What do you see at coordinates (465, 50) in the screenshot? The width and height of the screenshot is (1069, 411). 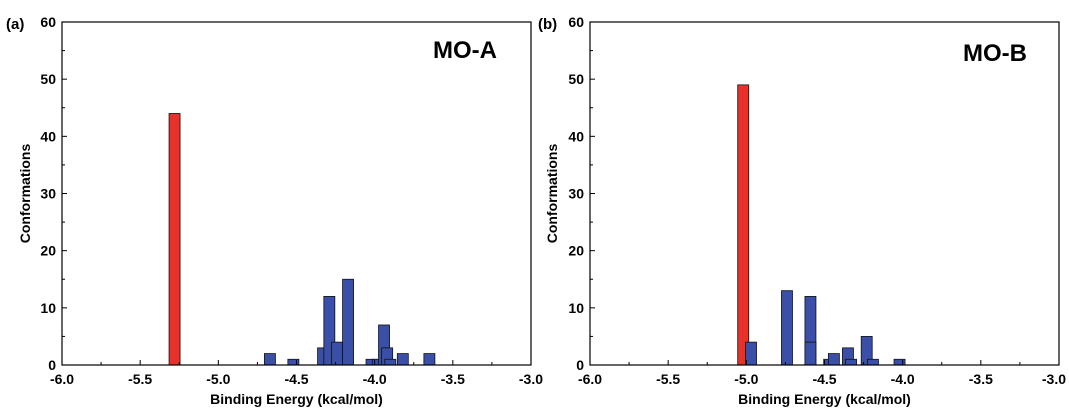 I see `chart-title: MO-A` at bounding box center [465, 50].